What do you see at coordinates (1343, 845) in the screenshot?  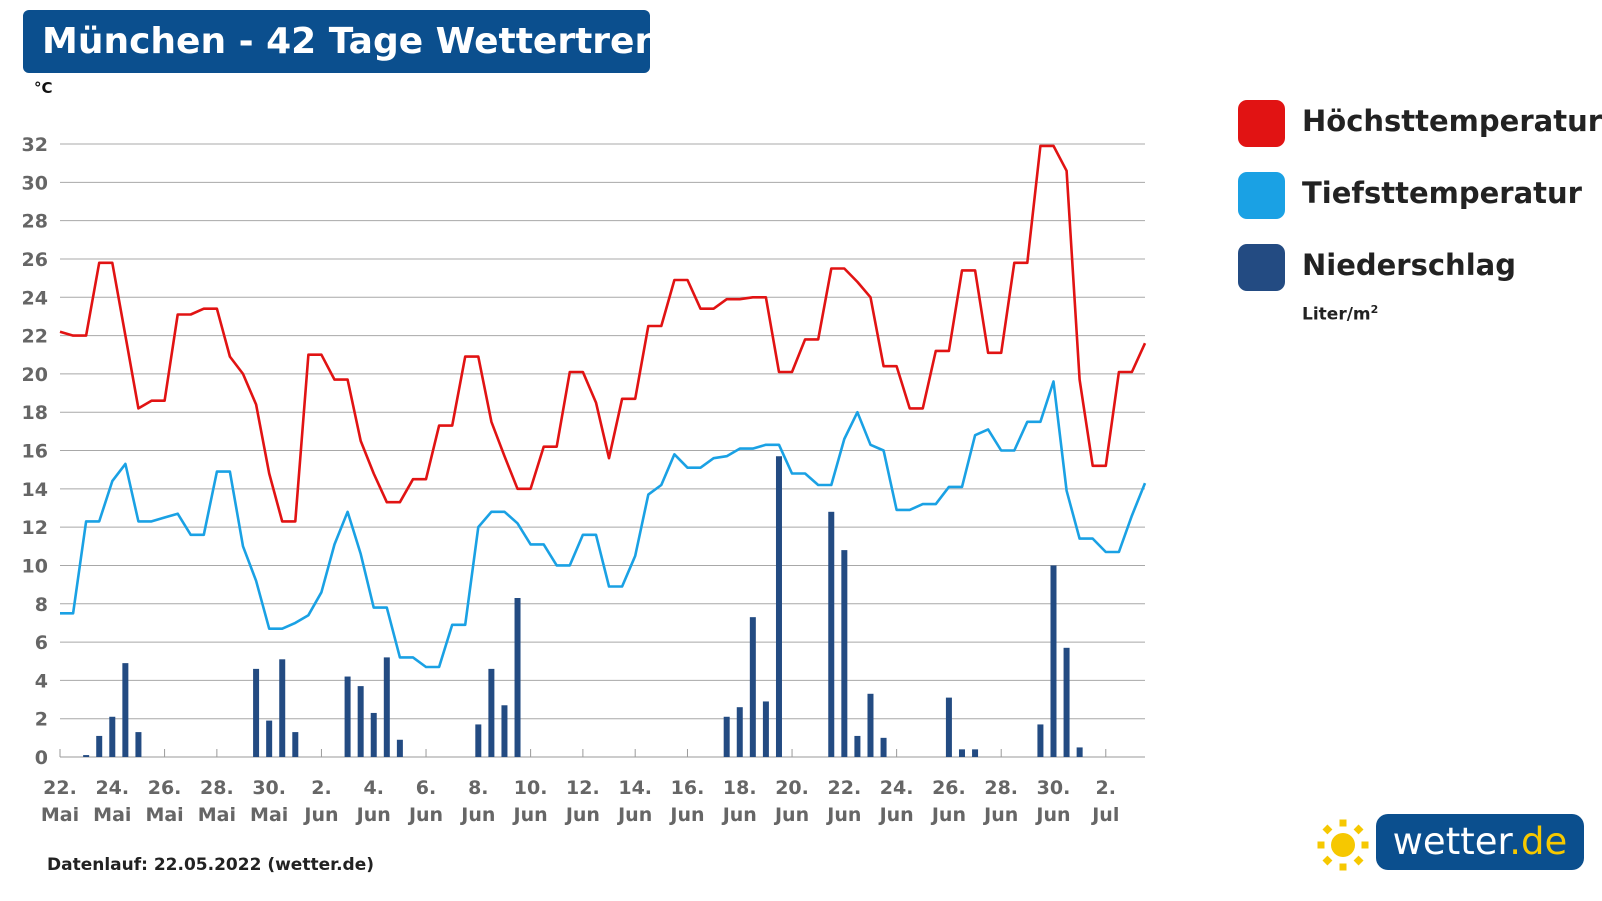 I see `sun-icon` at bounding box center [1343, 845].